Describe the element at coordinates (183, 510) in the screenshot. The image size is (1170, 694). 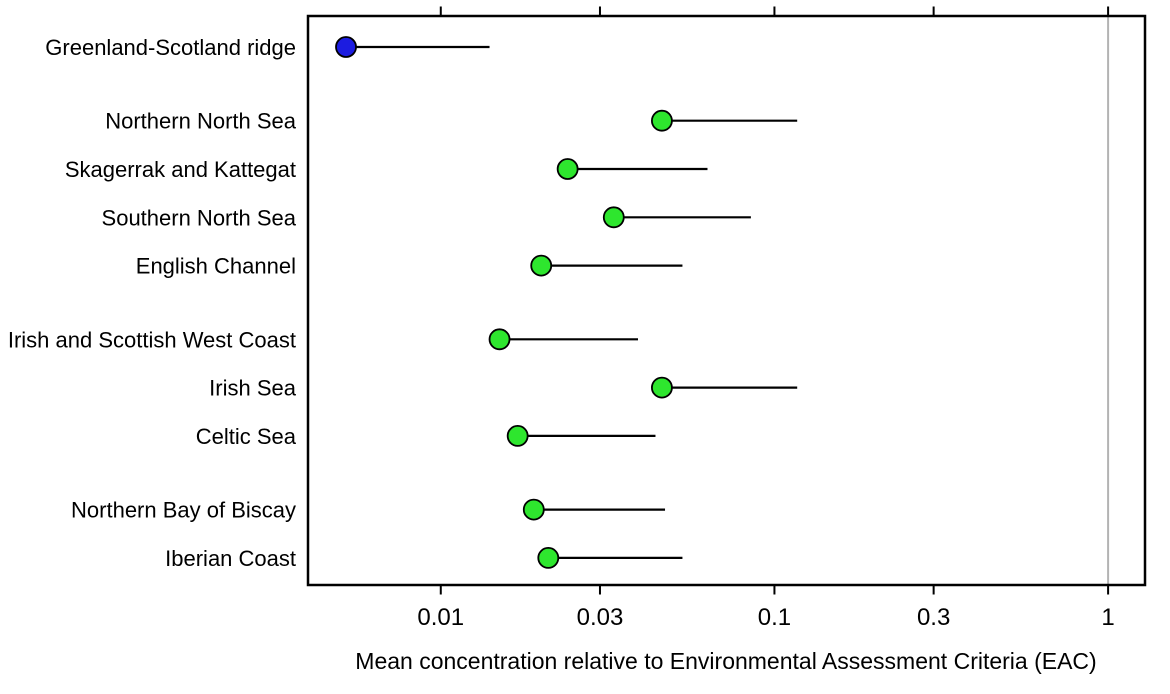
I see `y-axis-label: Northern Bay of Biscay` at that location.